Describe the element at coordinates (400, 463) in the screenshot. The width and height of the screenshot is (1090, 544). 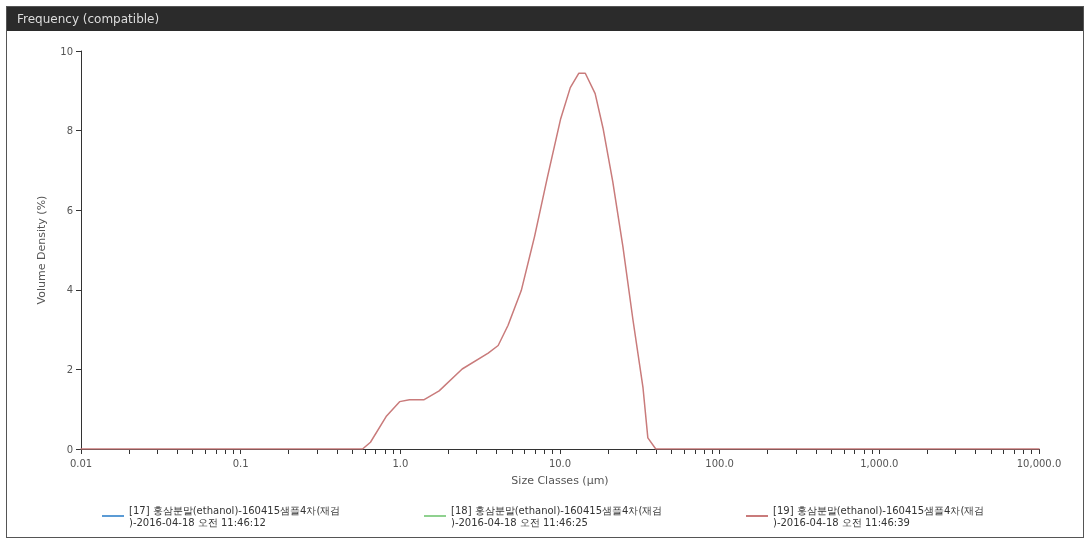
I see `x-tick-label: 1.0` at that location.